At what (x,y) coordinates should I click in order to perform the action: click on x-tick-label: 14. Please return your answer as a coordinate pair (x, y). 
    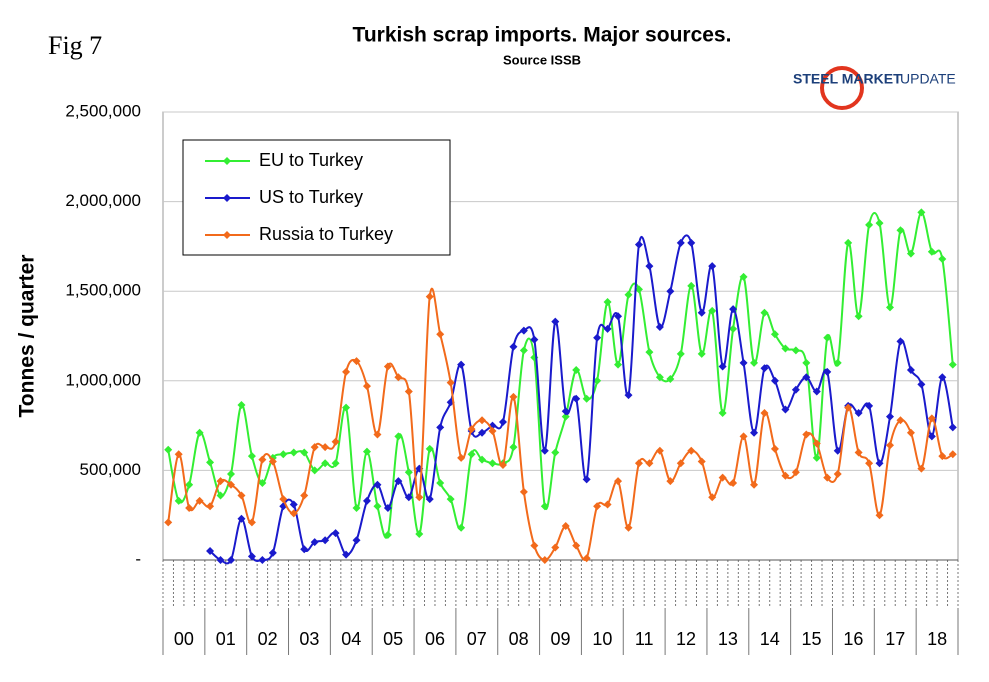
    Looking at the image, I should click on (770, 639).